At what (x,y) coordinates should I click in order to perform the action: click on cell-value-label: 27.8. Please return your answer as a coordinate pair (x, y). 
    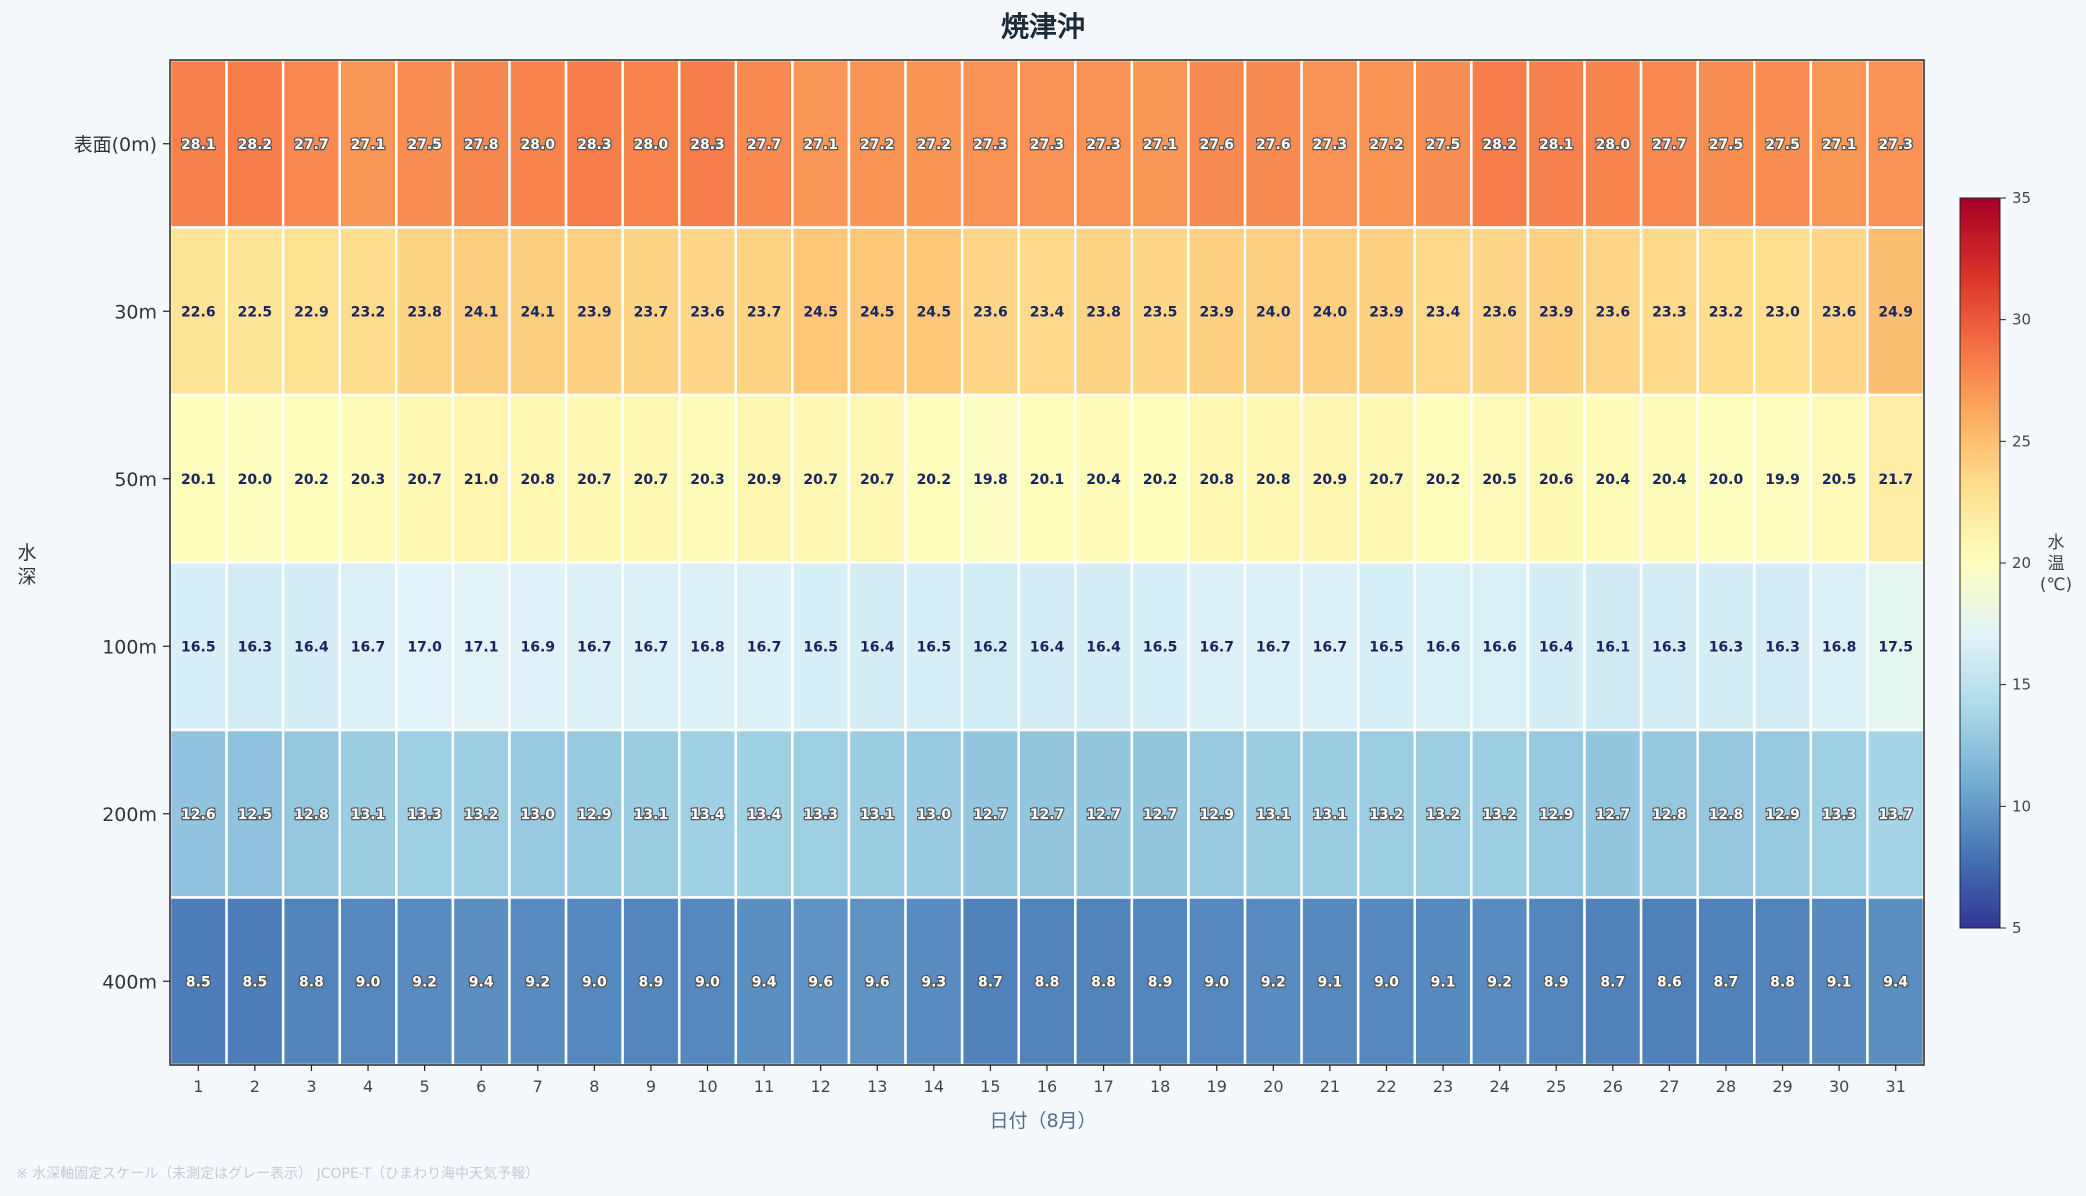
    Looking at the image, I should click on (481, 145).